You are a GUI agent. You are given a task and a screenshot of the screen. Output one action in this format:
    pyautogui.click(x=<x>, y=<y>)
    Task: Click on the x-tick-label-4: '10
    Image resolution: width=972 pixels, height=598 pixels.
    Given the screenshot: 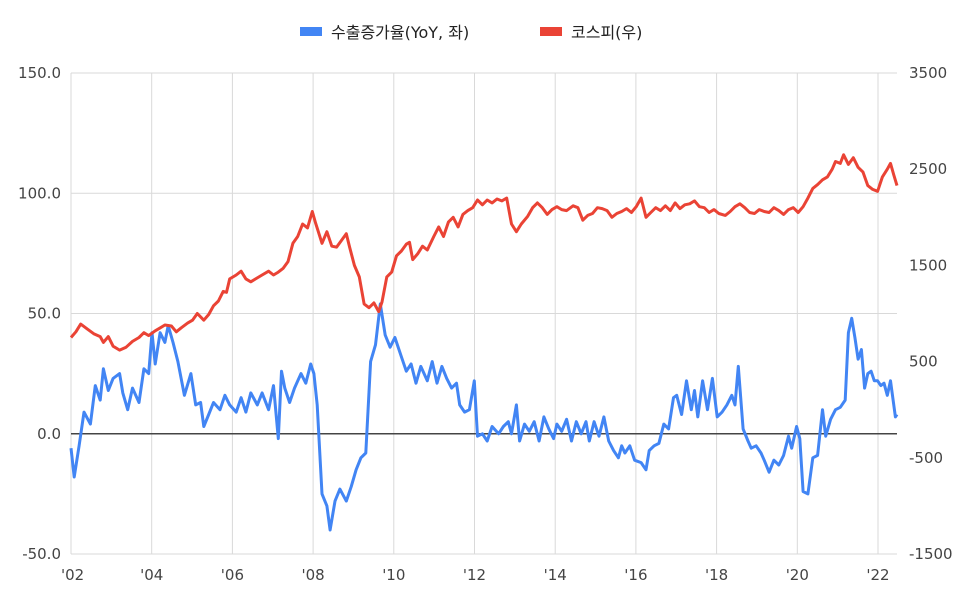 What is the action you would take?
    pyautogui.click(x=393, y=575)
    